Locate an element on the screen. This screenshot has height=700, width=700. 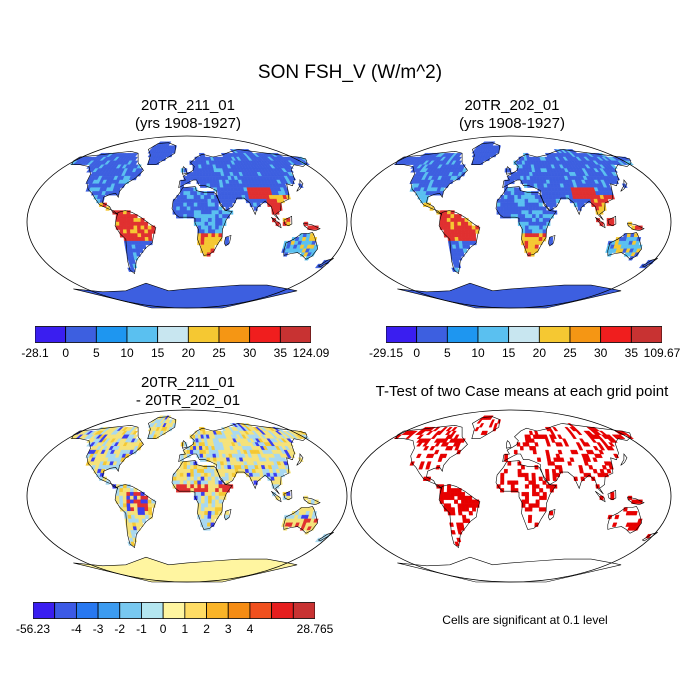
colorbar-1-label: 15 is located at coordinates (157, 353).